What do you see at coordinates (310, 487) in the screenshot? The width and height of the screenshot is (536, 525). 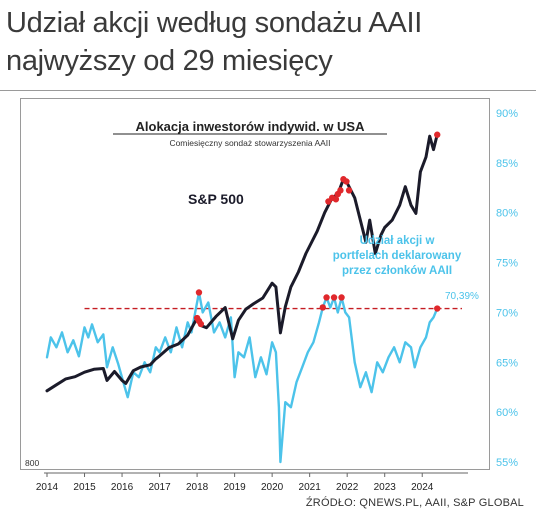 I see `x-axis-tick-label: 2021` at bounding box center [310, 487].